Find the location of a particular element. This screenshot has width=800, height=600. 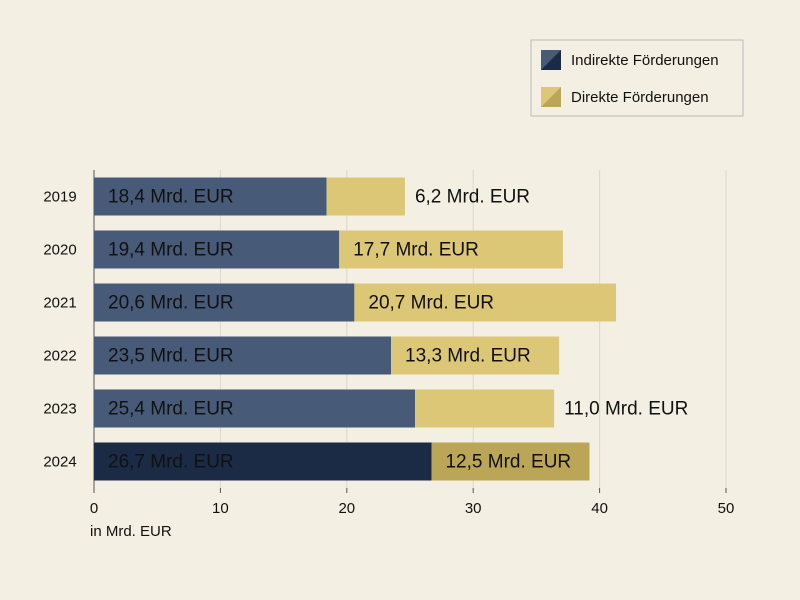

x-tick-label: 40 is located at coordinates (599, 508).